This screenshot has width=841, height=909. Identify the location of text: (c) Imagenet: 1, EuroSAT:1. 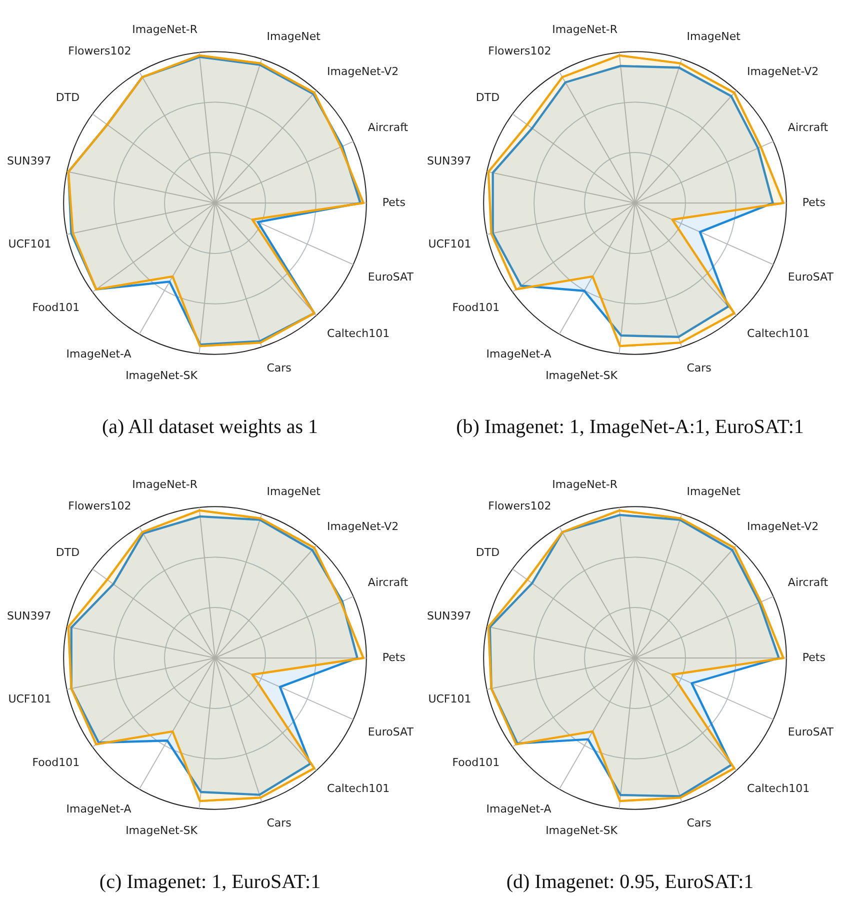
(210, 882).